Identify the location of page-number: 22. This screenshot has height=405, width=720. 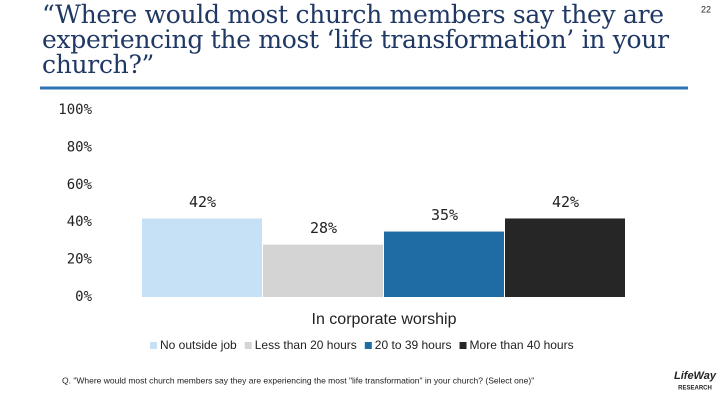
(706, 9).